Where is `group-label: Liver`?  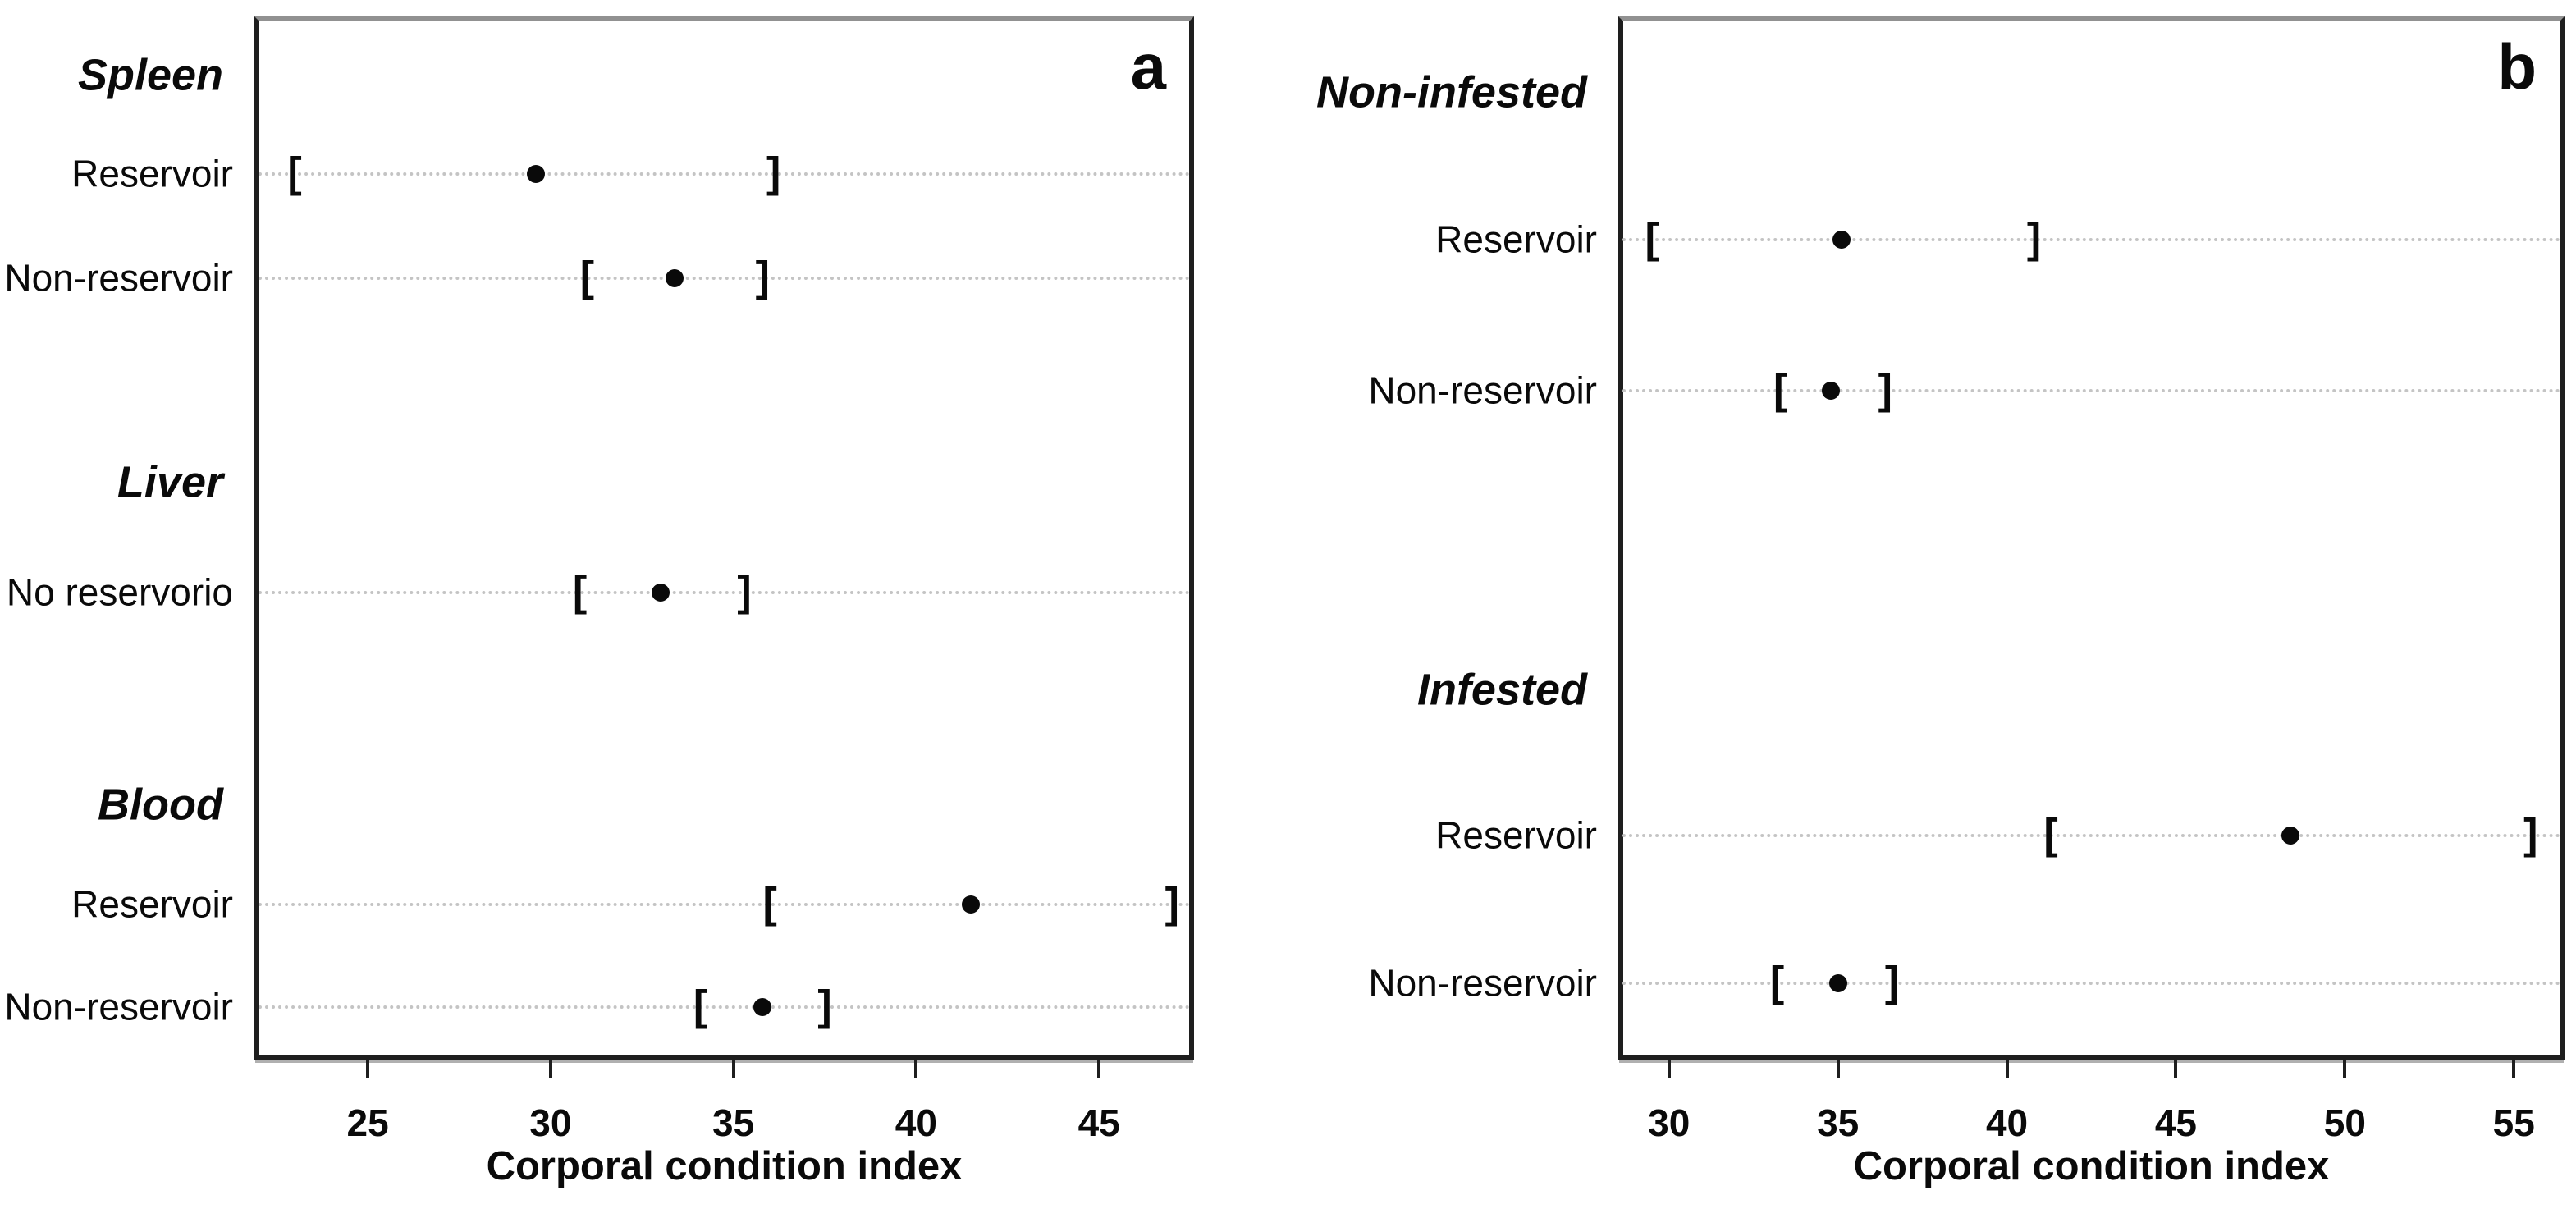
group-label: Liver is located at coordinates (170, 482).